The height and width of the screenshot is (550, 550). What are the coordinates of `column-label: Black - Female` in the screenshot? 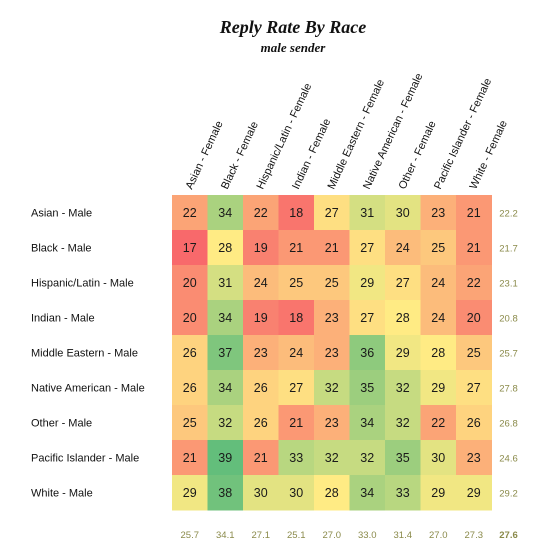 It's located at (240, 156).